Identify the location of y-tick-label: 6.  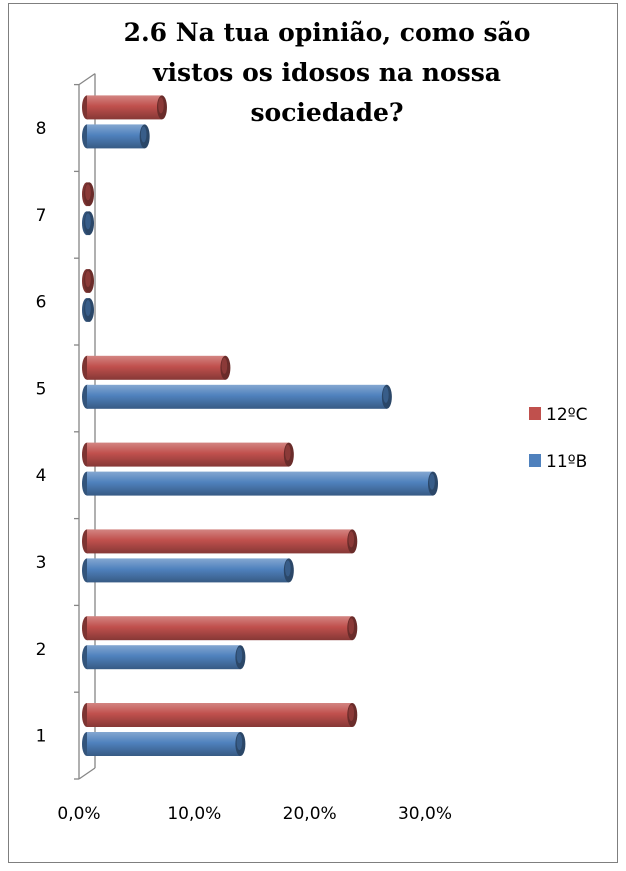
(41, 303).